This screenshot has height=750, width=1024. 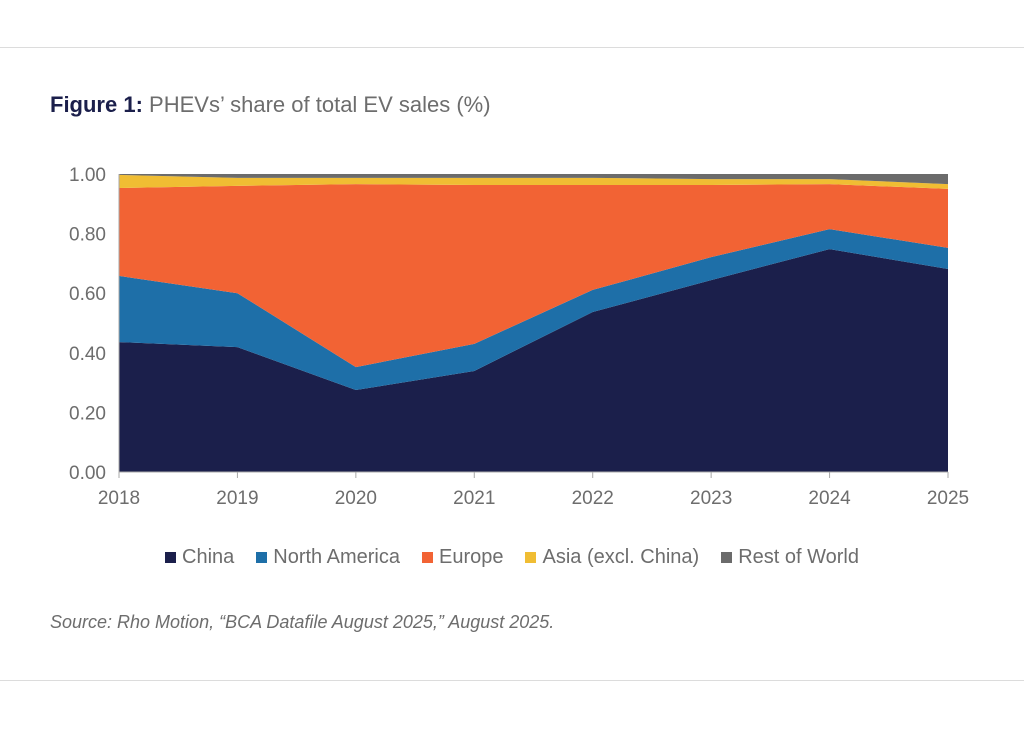 I want to click on y-tick-label: 0.60, so click(x=87, y=294).